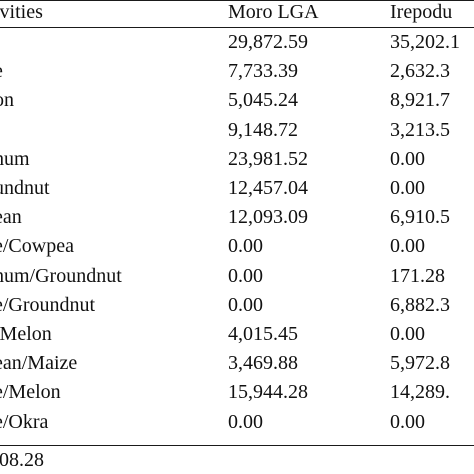  I want to click on activity-cell: e/Cowpea, so click(37, 246).